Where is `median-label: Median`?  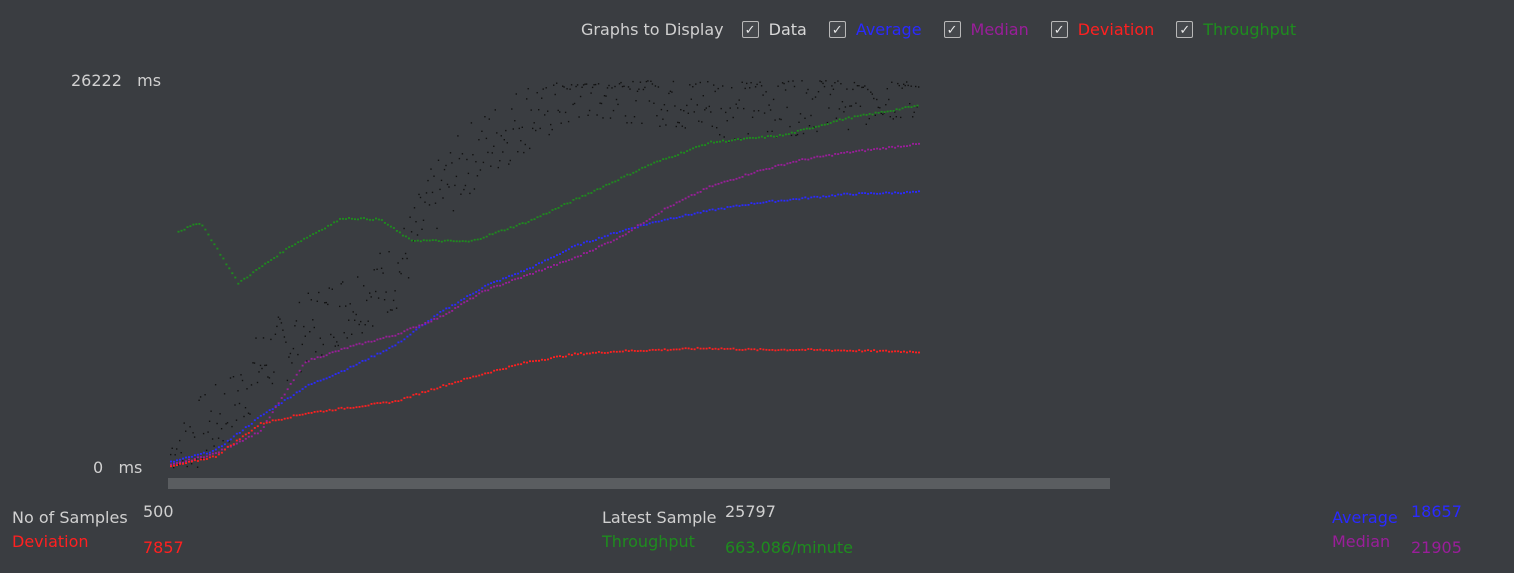 median-label: Median is located at coordinates (1361, 541).